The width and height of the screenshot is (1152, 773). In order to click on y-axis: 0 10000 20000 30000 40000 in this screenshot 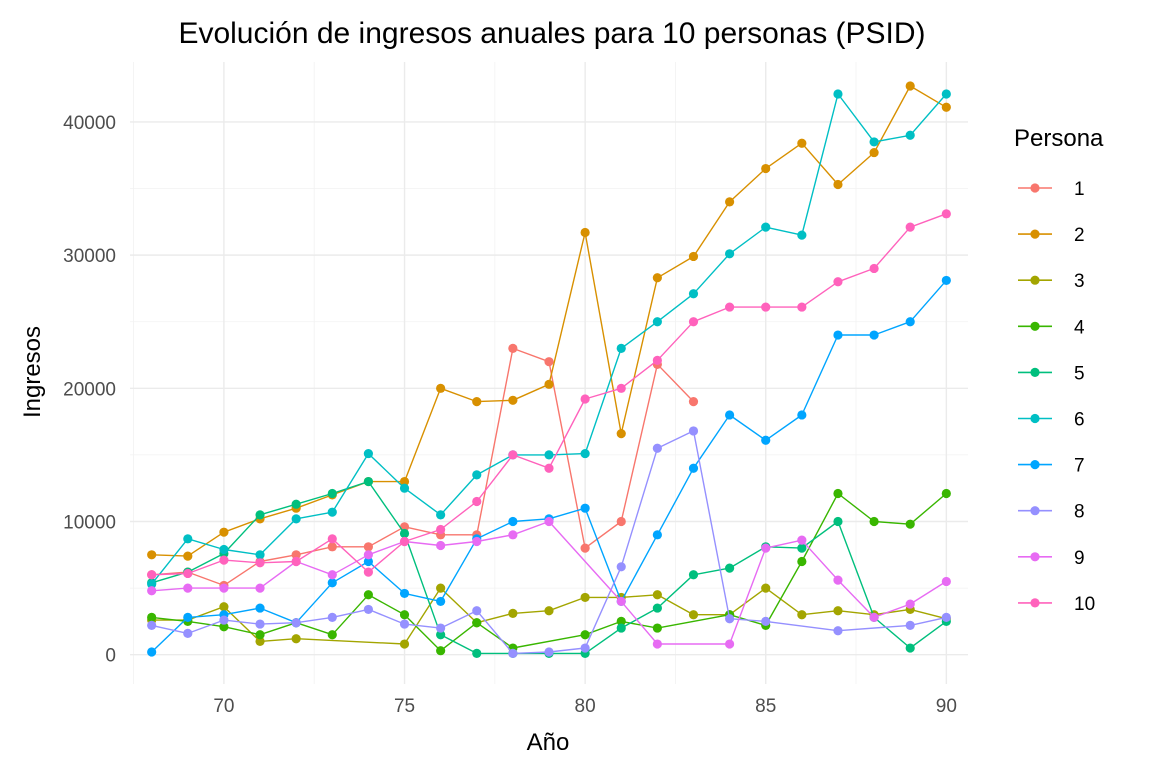, I will do `click(89, 390)`.